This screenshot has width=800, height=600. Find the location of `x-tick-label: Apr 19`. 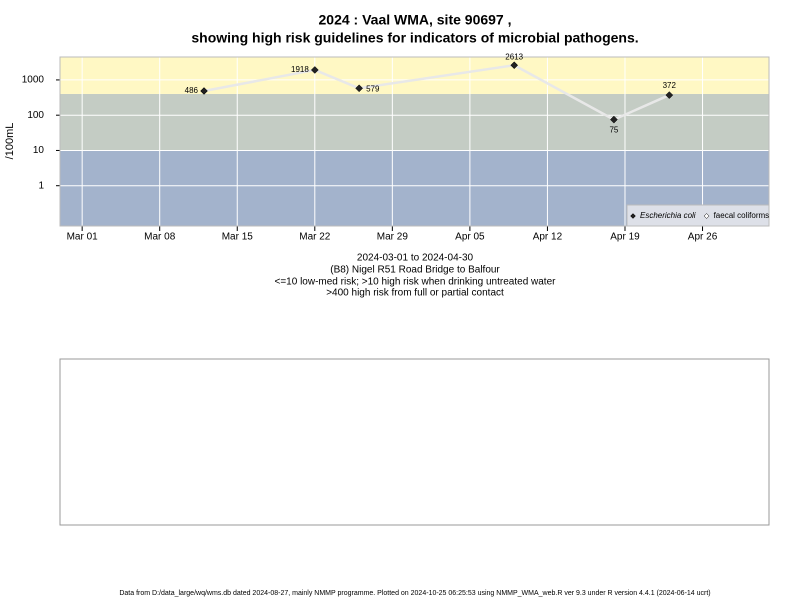

x-tick-label: Apr 19 is located at coordinates (625, 237).